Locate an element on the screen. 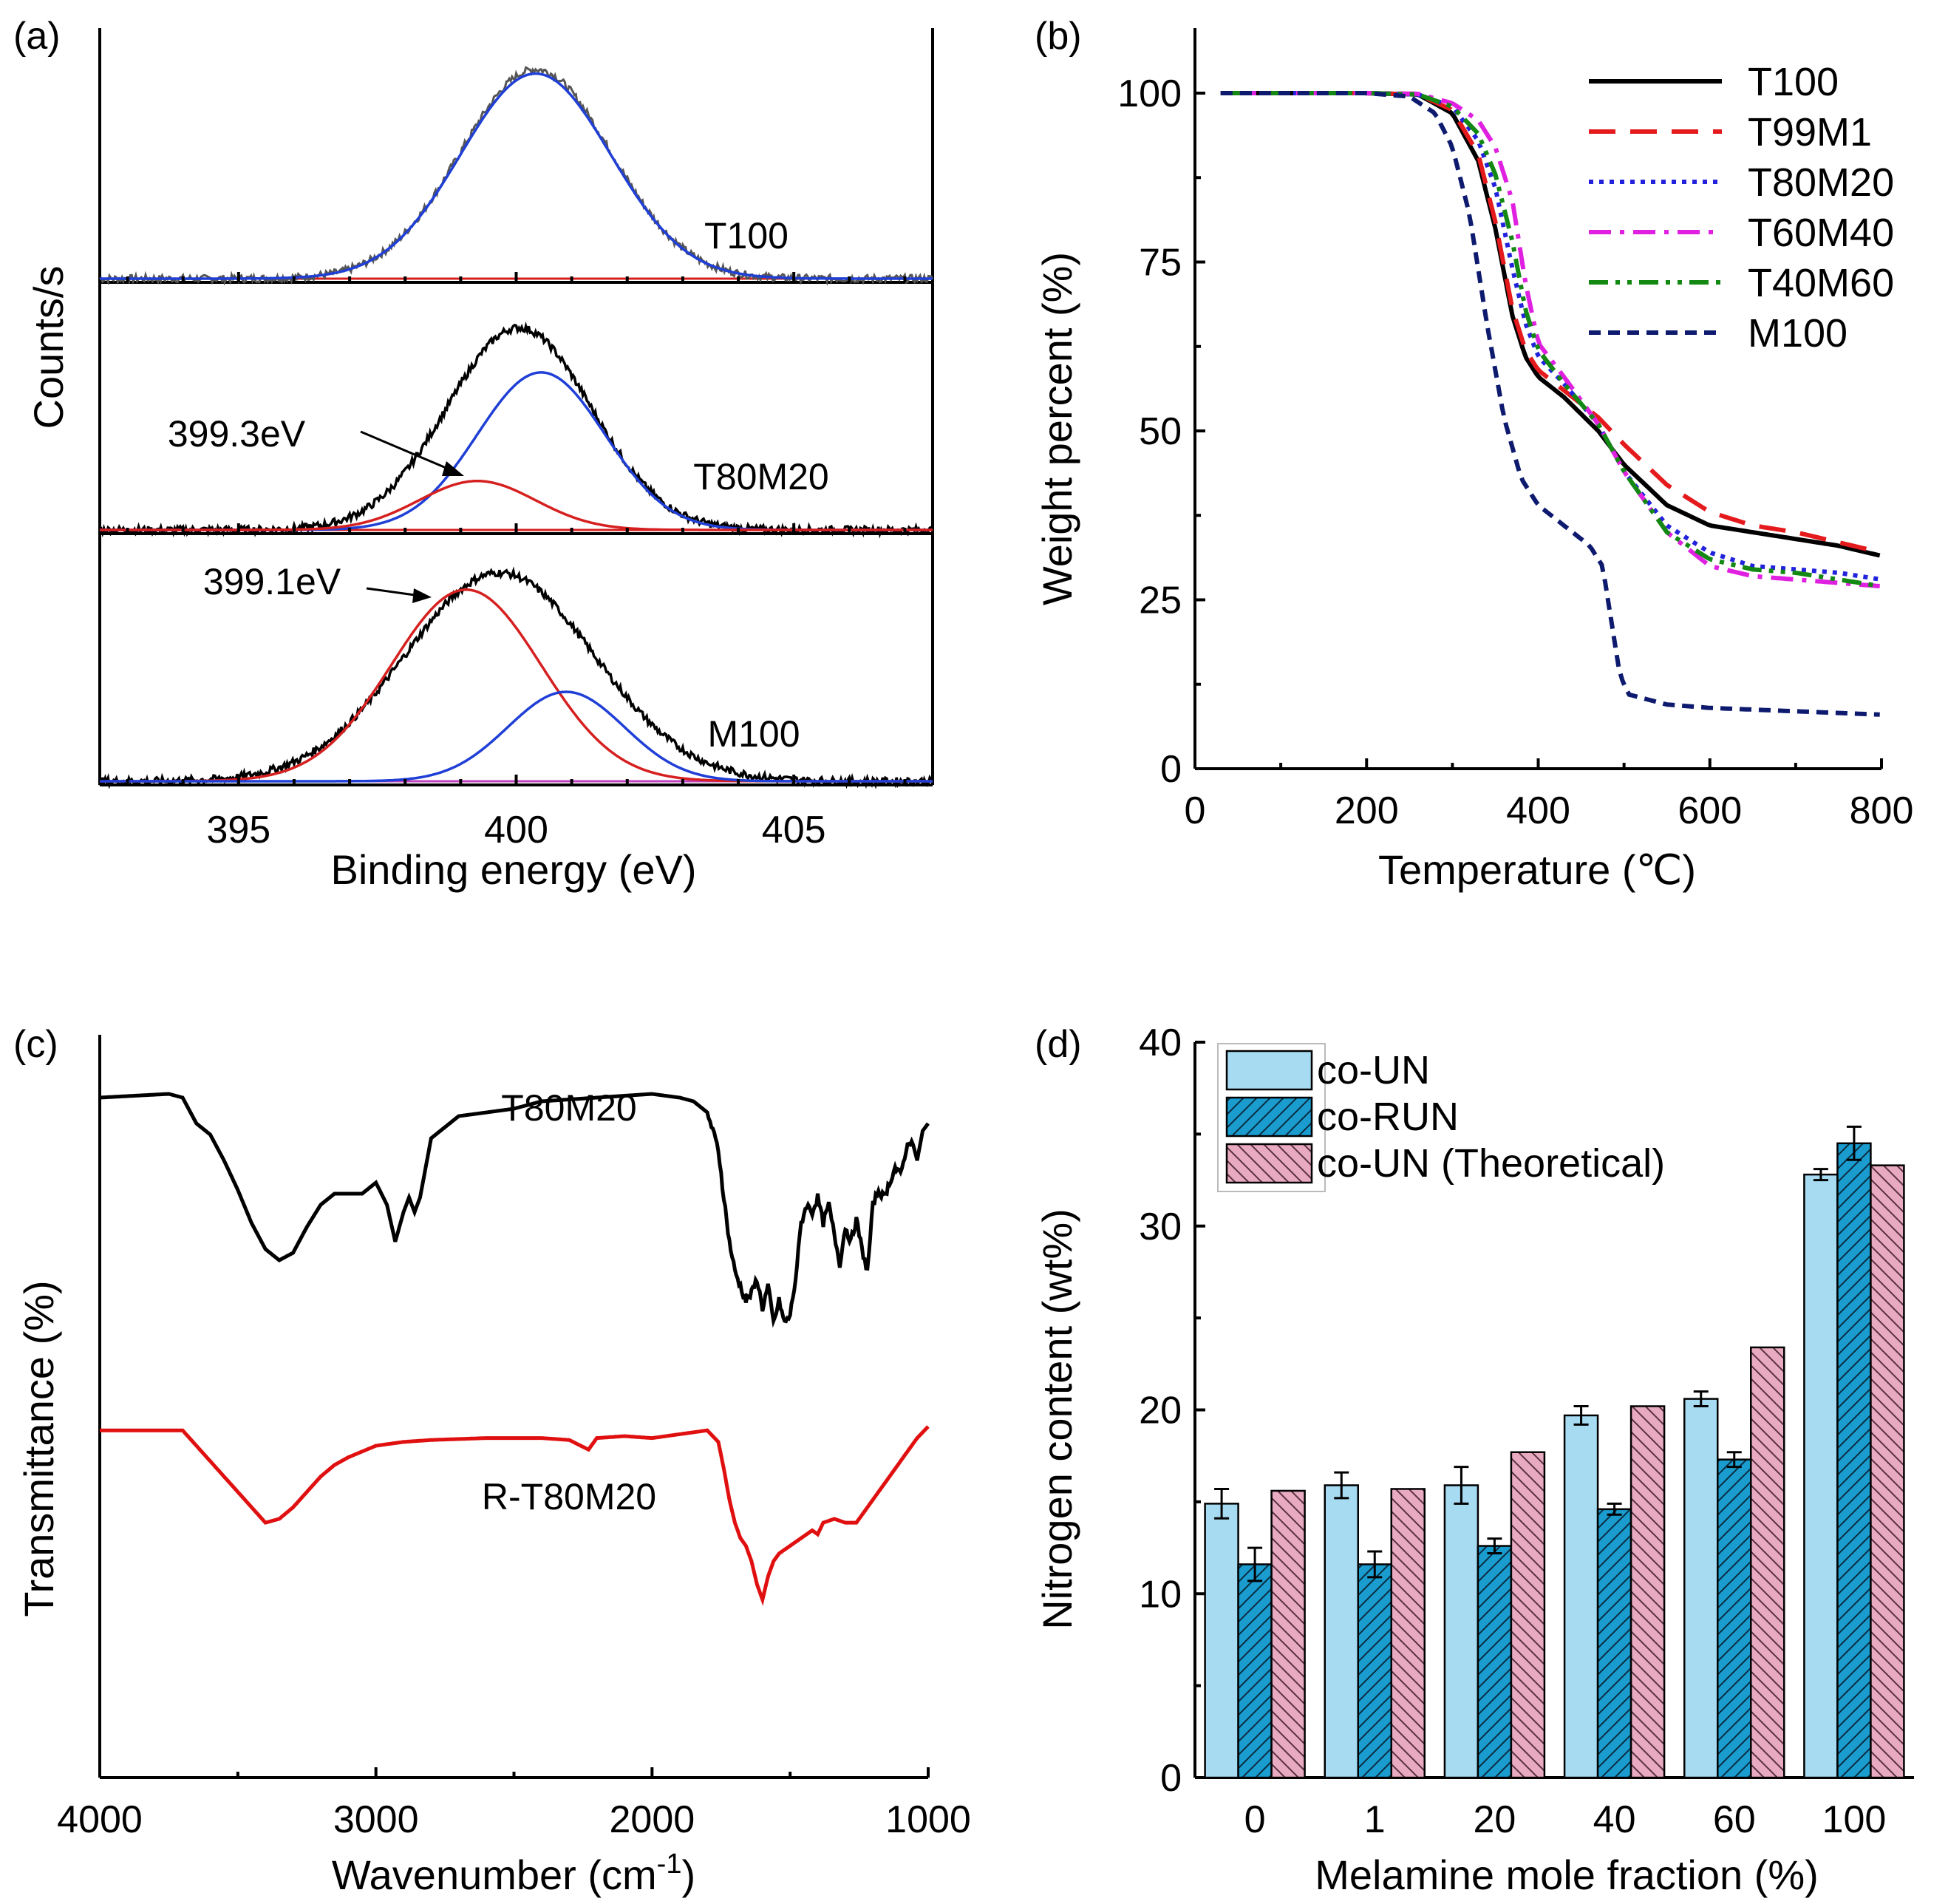 The image size is (1948, 1904). annotation-399-3ev: 399.3eV is located at coordinates (237, 434).